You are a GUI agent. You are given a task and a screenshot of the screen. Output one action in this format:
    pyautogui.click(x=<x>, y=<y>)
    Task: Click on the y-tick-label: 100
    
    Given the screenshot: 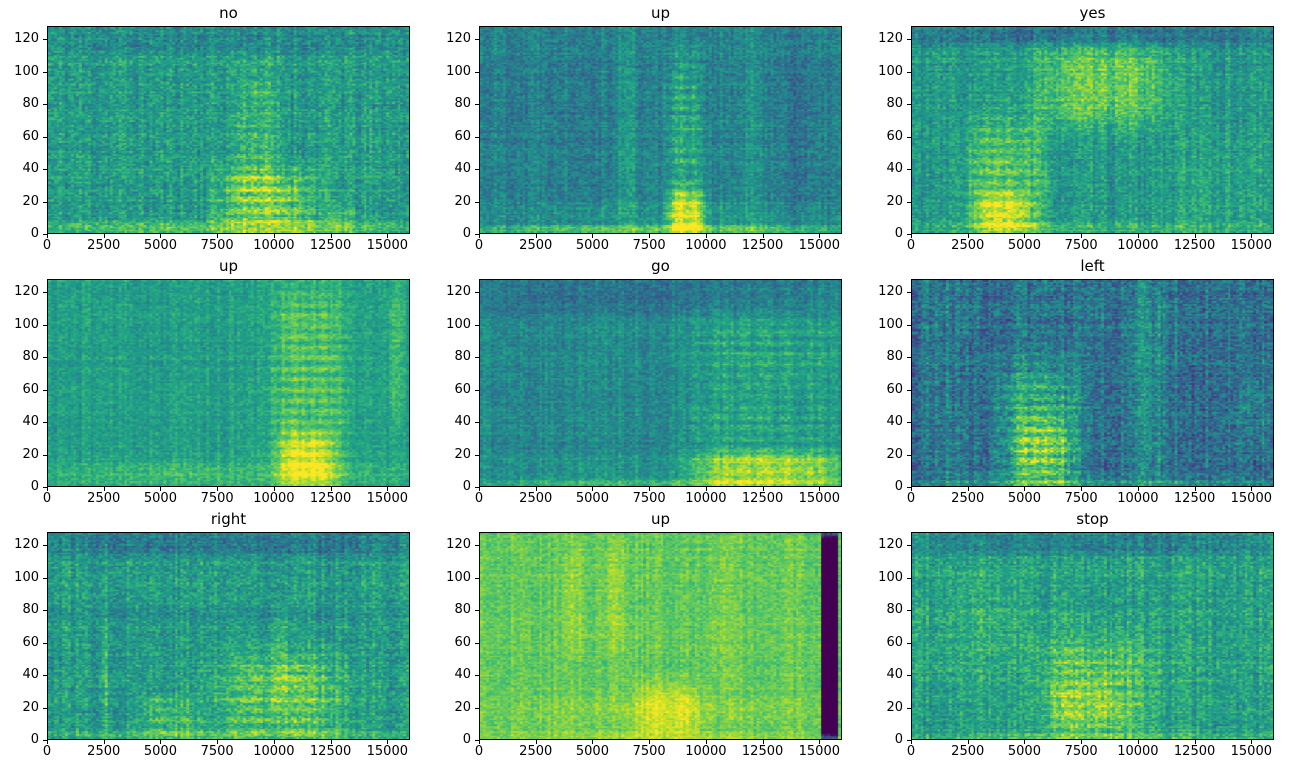 What is the action you would take?
    pyautogui.click(x=458, y=324)
    